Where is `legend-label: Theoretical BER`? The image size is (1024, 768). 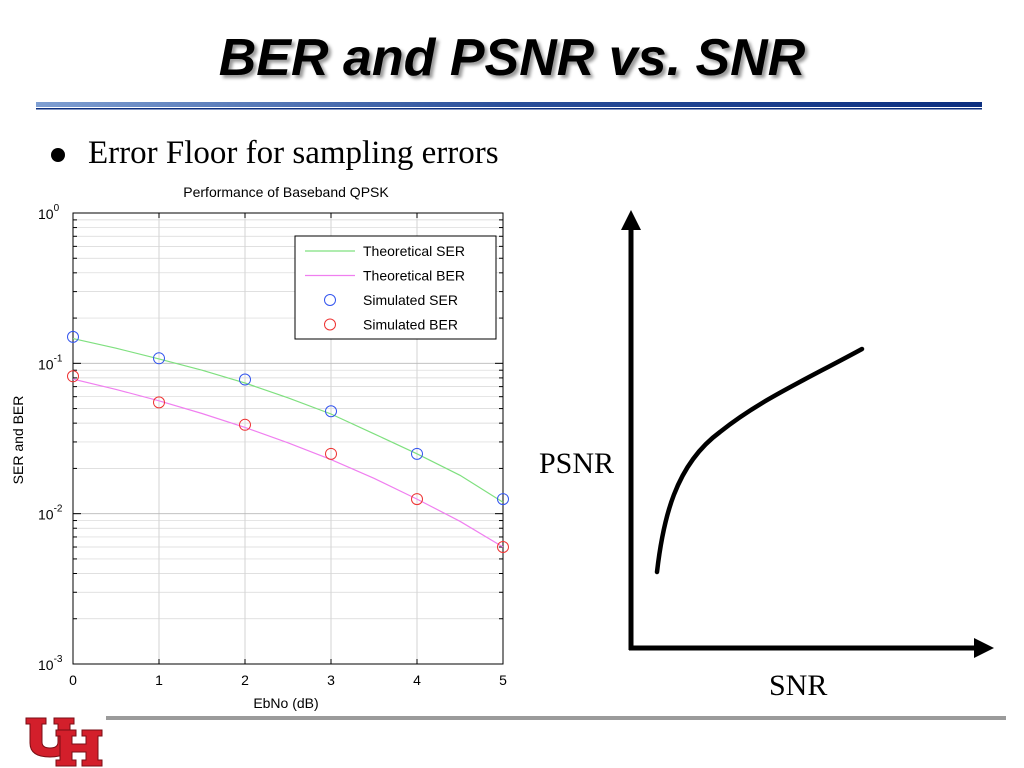 legend-label: Theoretical BER is located at coordinates (414, 276).